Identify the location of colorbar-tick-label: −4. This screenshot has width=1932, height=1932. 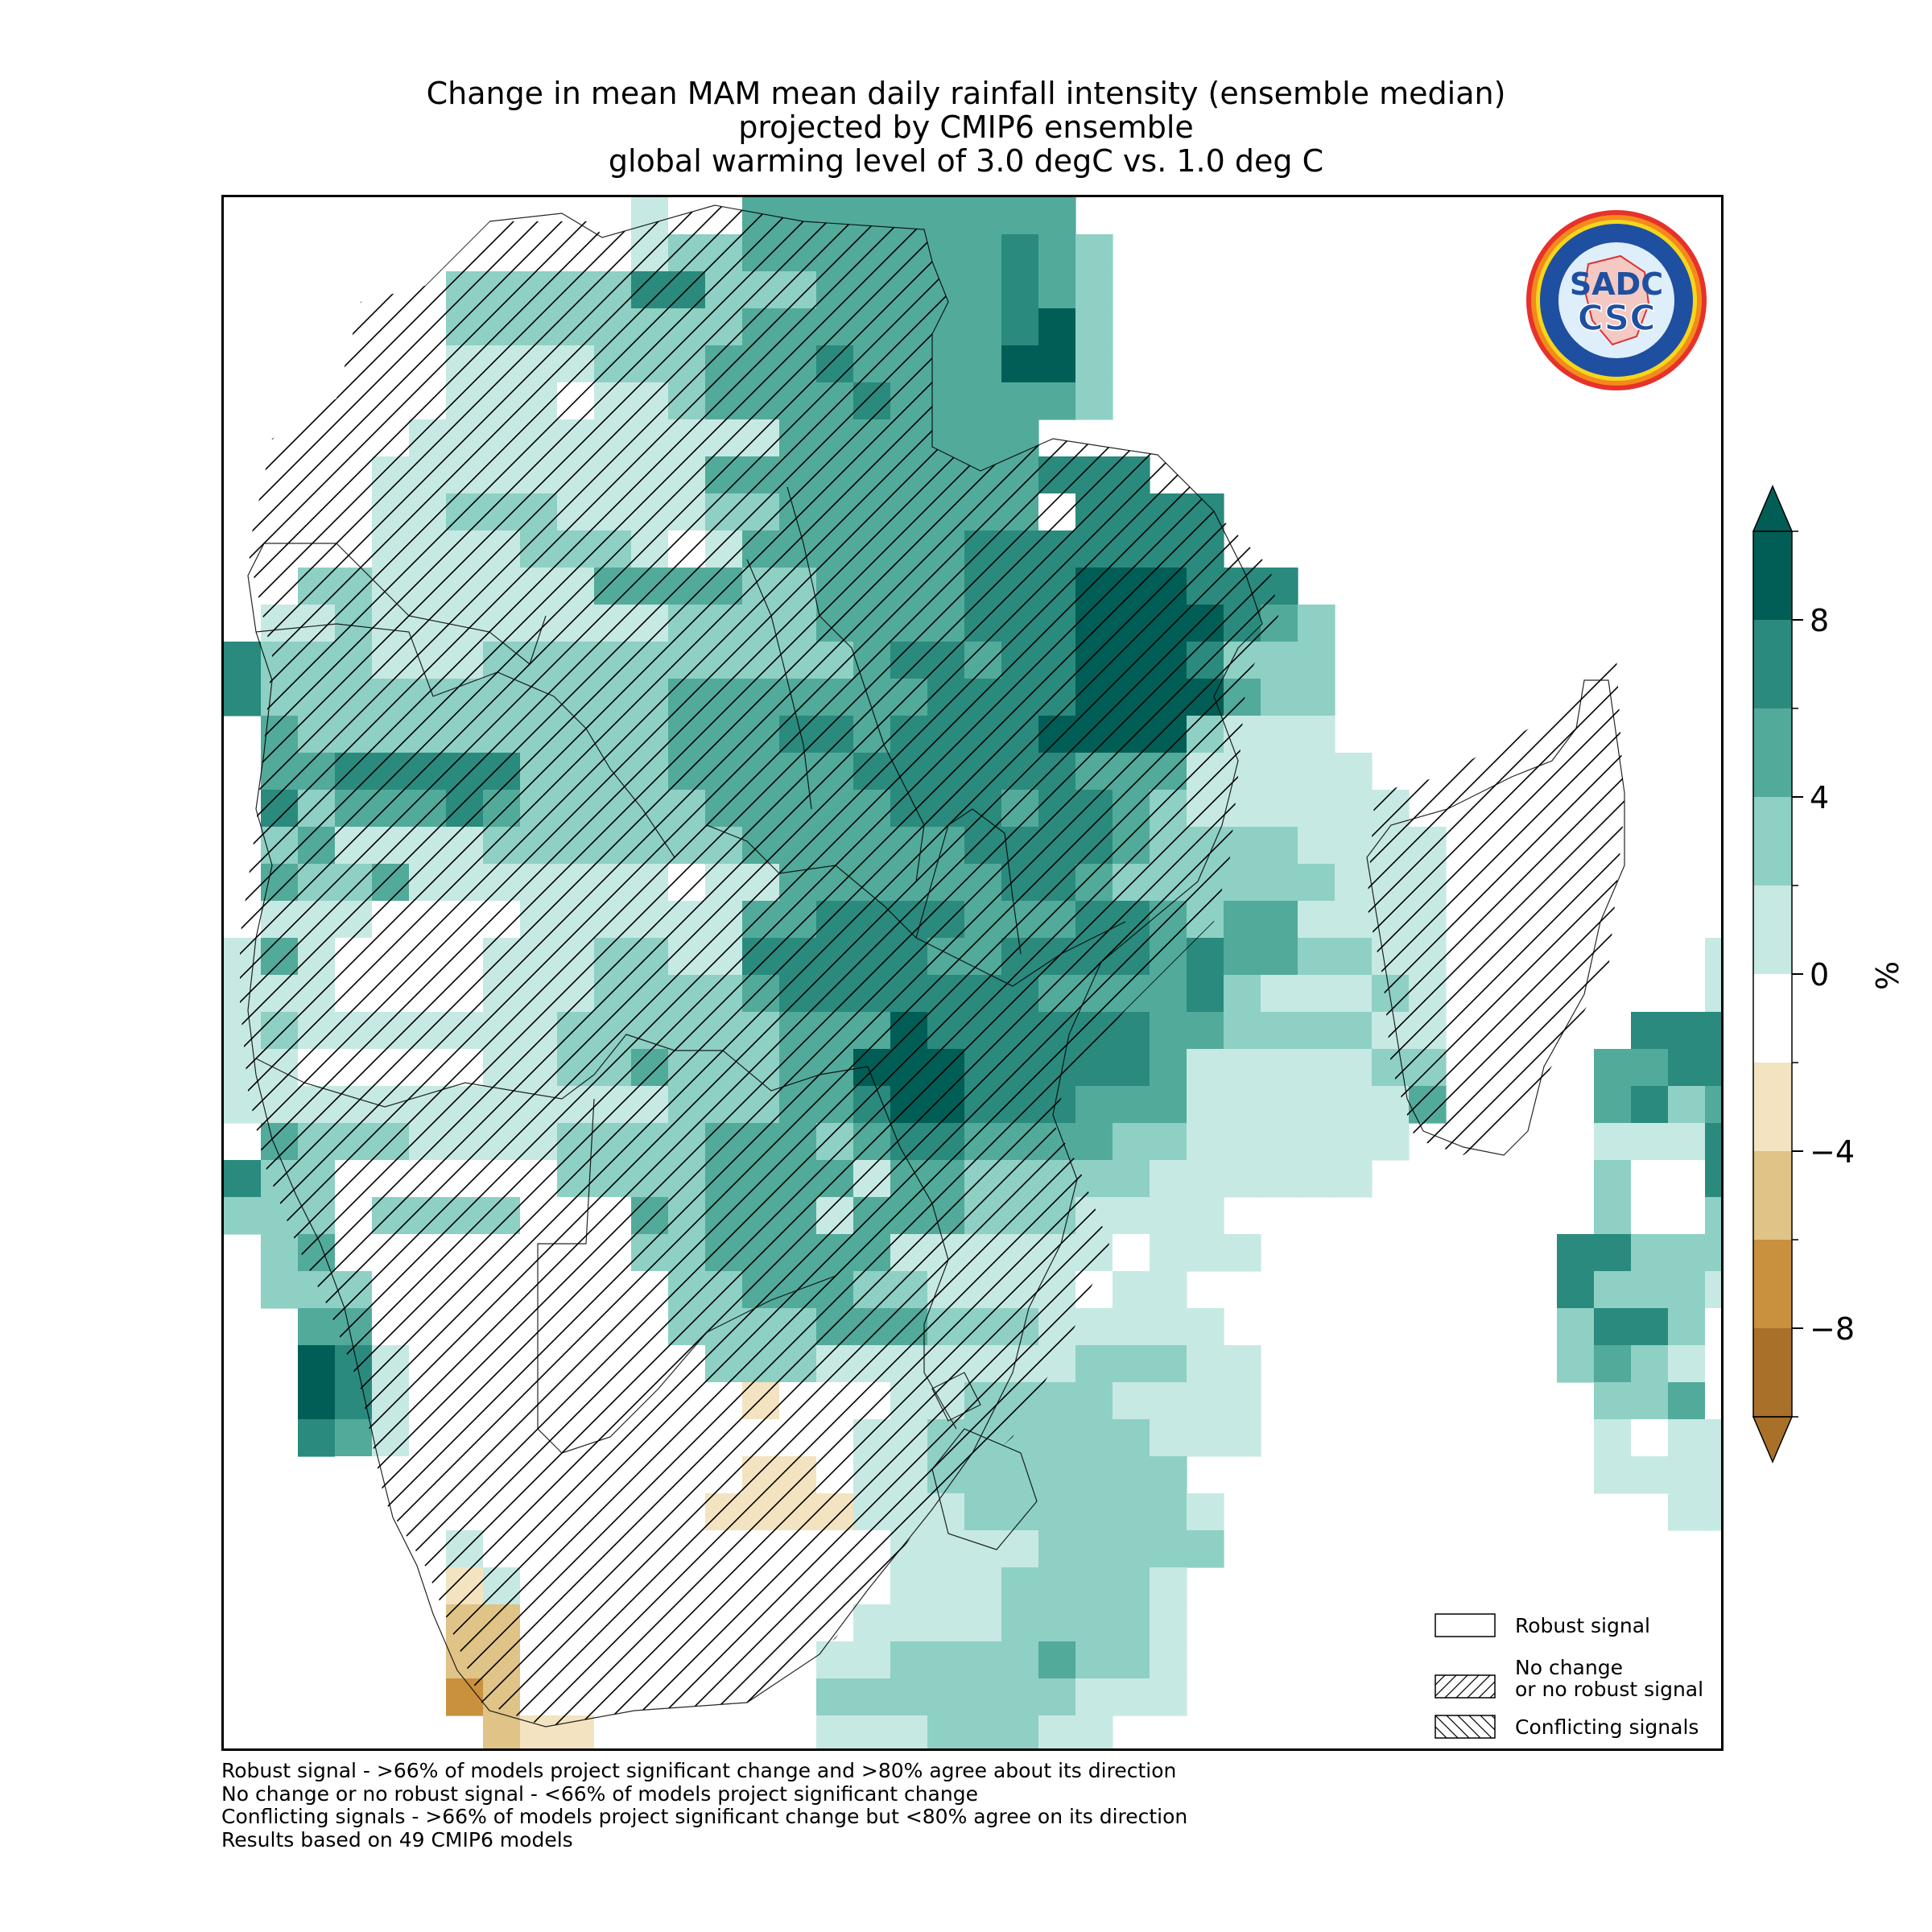
(1832, 1152).